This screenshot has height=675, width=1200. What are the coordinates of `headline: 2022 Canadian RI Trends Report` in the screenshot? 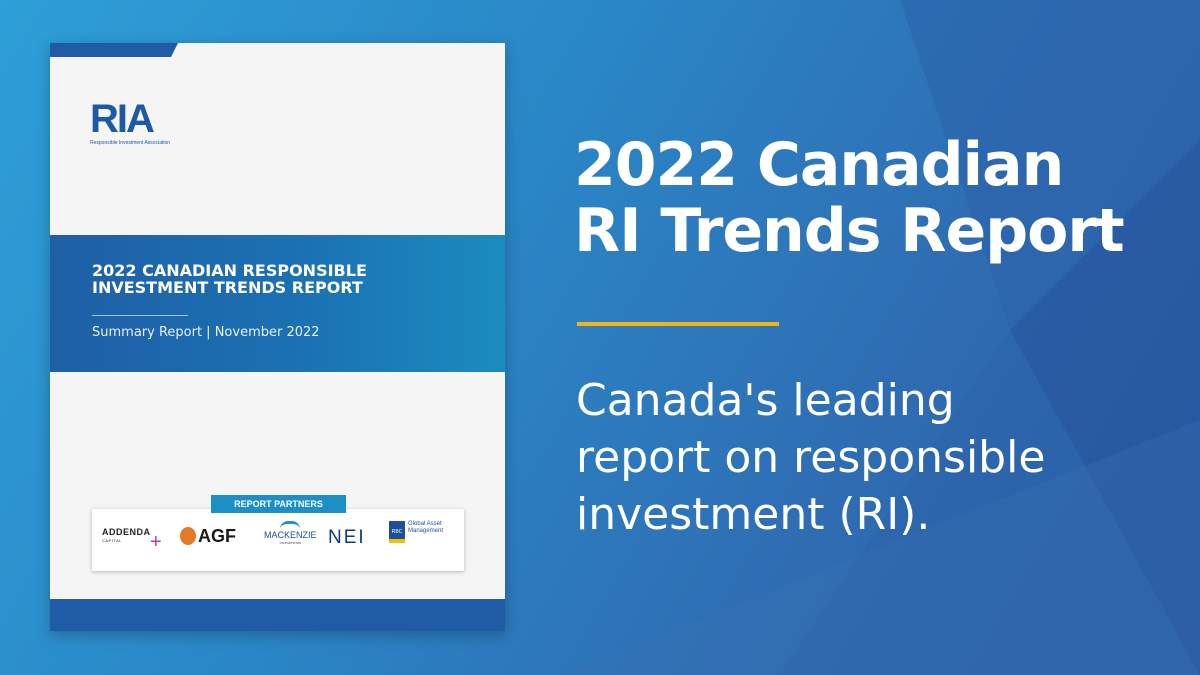 It's located at (879, 198).